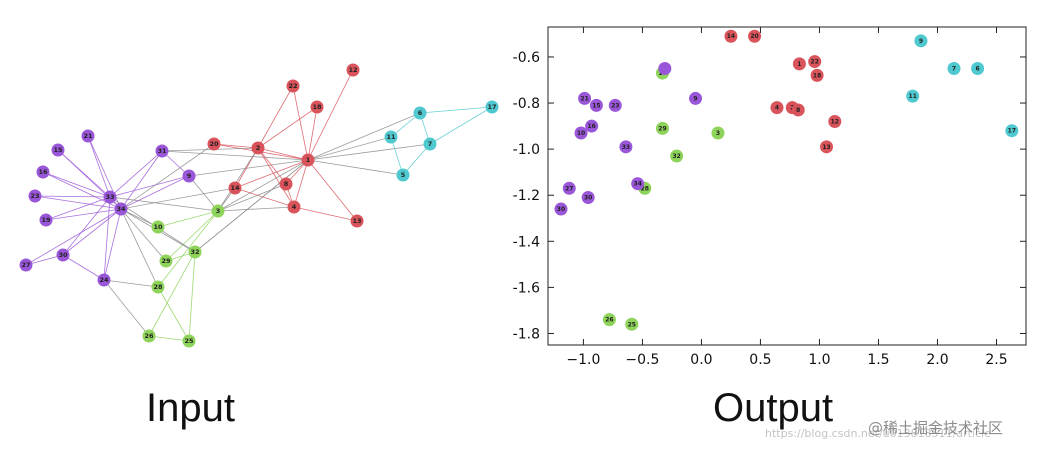 This screenshot has height=451, width=1044. Describe the element at coordinates (88, 136) in the screenshot. I see `graph-node-label: 21` at that location.